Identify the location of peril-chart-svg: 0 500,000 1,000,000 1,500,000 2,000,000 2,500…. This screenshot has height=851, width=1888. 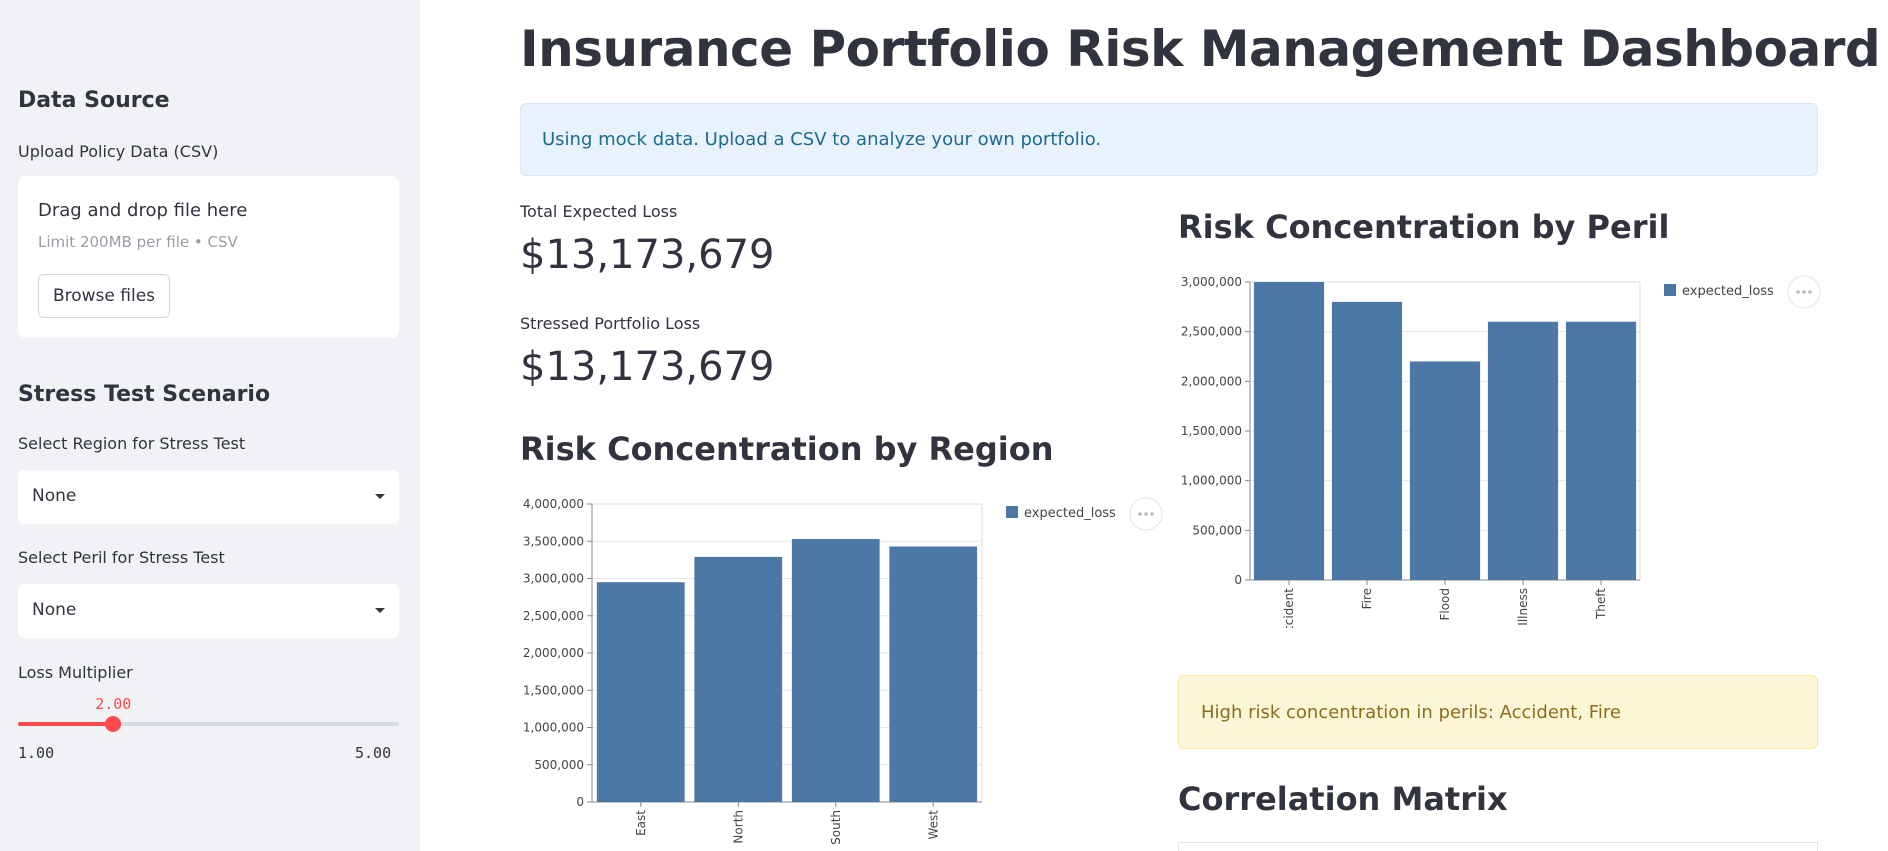
(1501, 457).